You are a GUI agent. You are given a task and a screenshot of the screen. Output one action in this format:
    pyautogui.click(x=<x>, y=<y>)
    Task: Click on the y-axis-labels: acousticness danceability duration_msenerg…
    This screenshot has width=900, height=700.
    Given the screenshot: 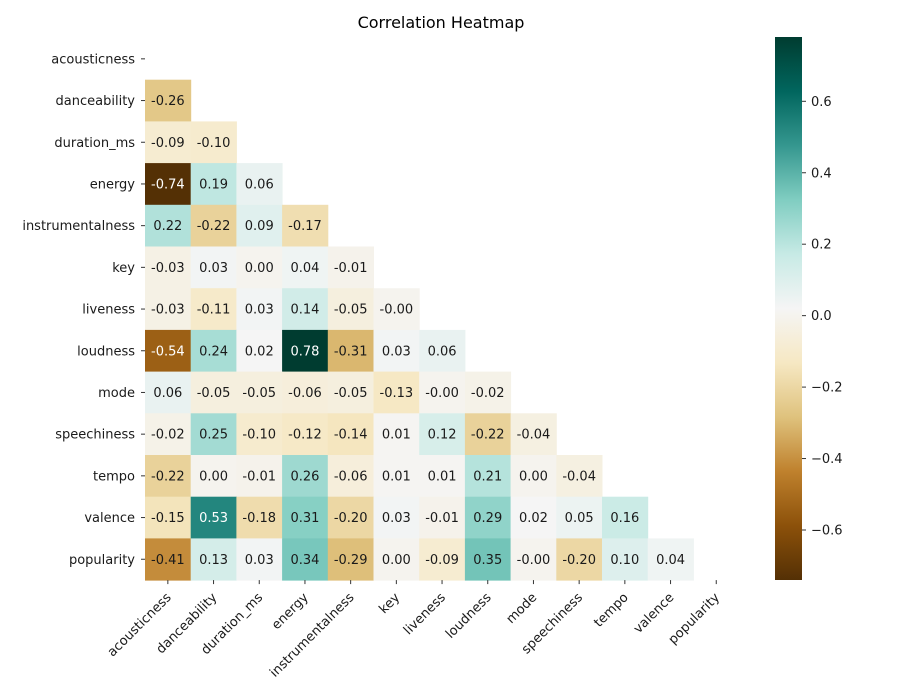 What is the action you would take?
    pyautogui.click(x=83, y=310)
    